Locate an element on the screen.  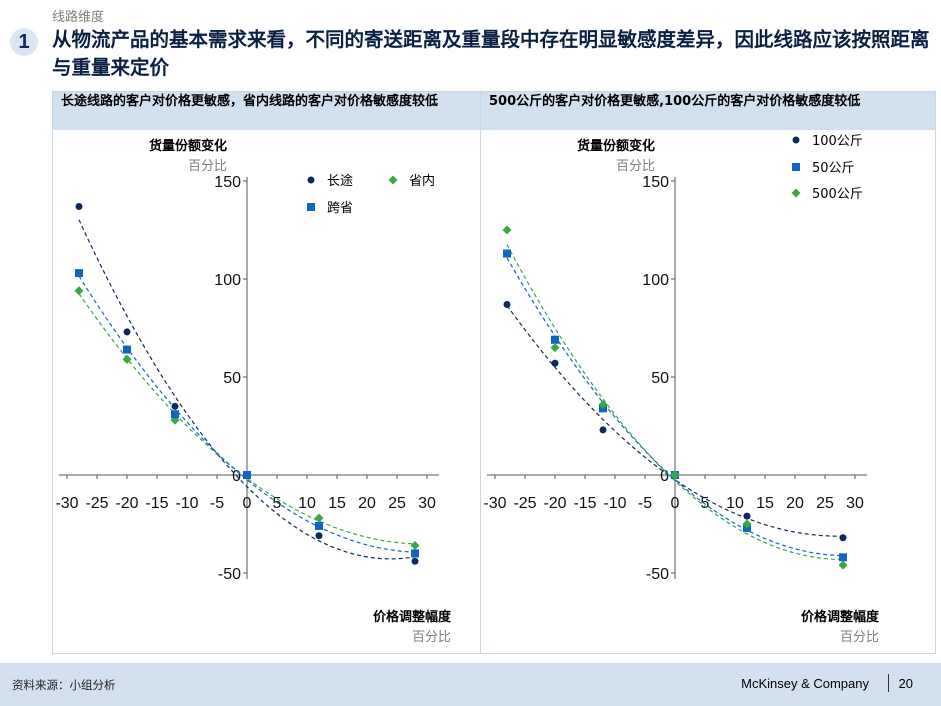
trendline-跨省 is located at coordinates (247, 414).